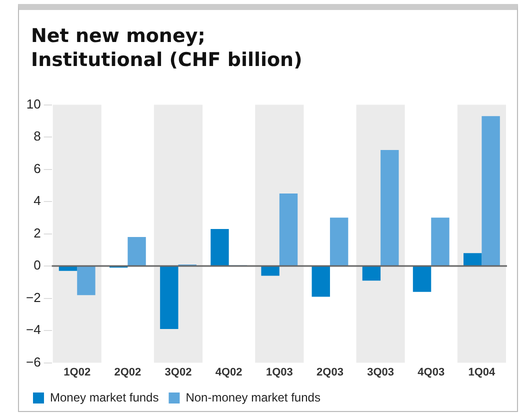 This screenshot has width=522, height=414. I want to click on y-tick-label: 2, so click(37, 232).